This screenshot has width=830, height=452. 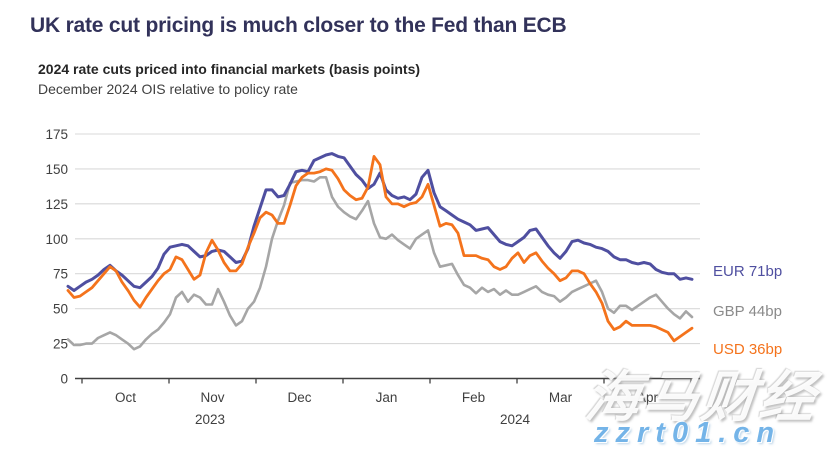 What do you see at coordinates (473, 397) in the screenshot?
I see `x-axis-month-label: Feb` at bounding box center [473, 397].